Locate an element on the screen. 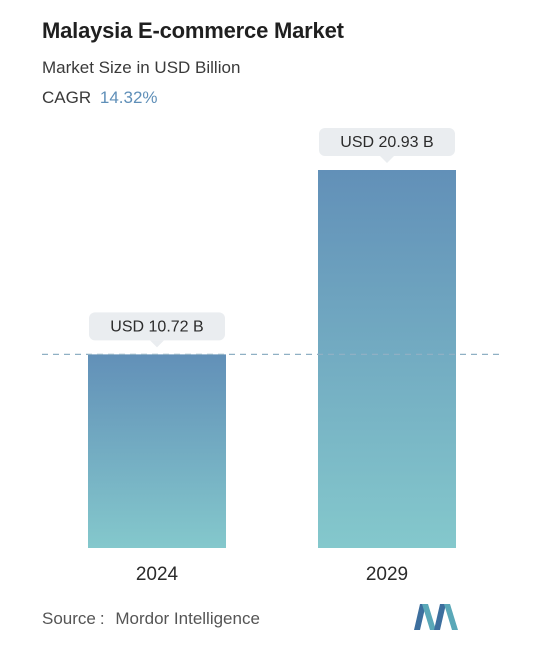 Image resolution: width=543 pixels, height=647 pixels. source-label: Source is located at coordinates (69, 618).